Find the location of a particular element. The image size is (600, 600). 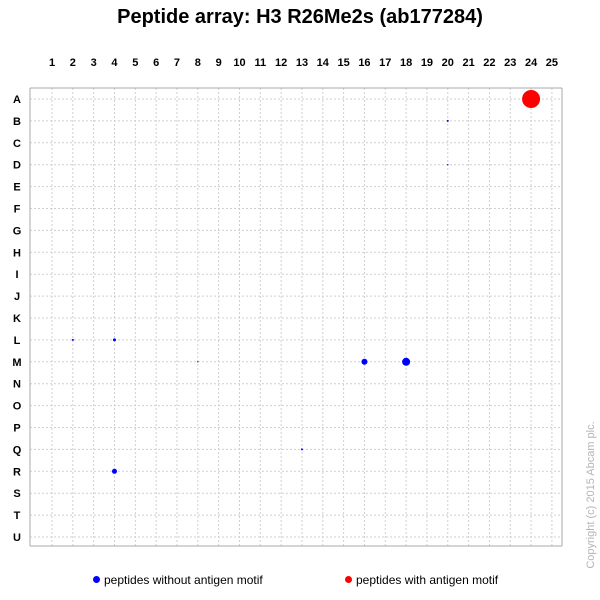

x-tick-label: 2 is located at coordinates (73, 63).